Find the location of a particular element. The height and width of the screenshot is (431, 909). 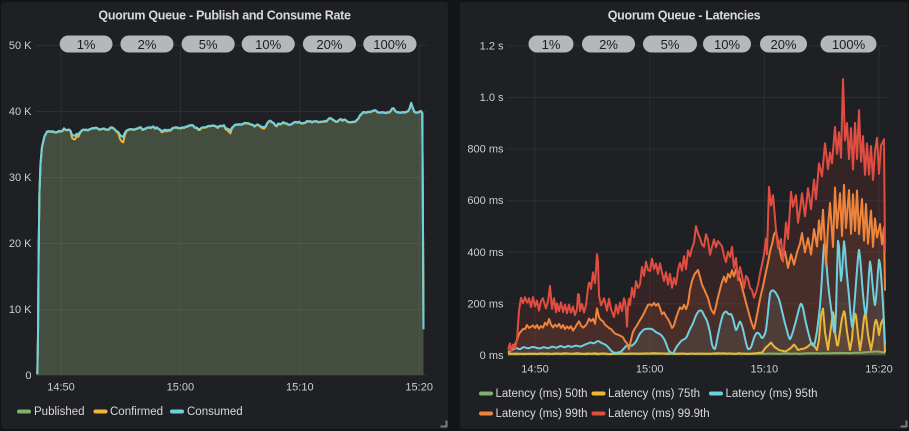

svg-text: 1.0 s is located at coordinates (492, 98).